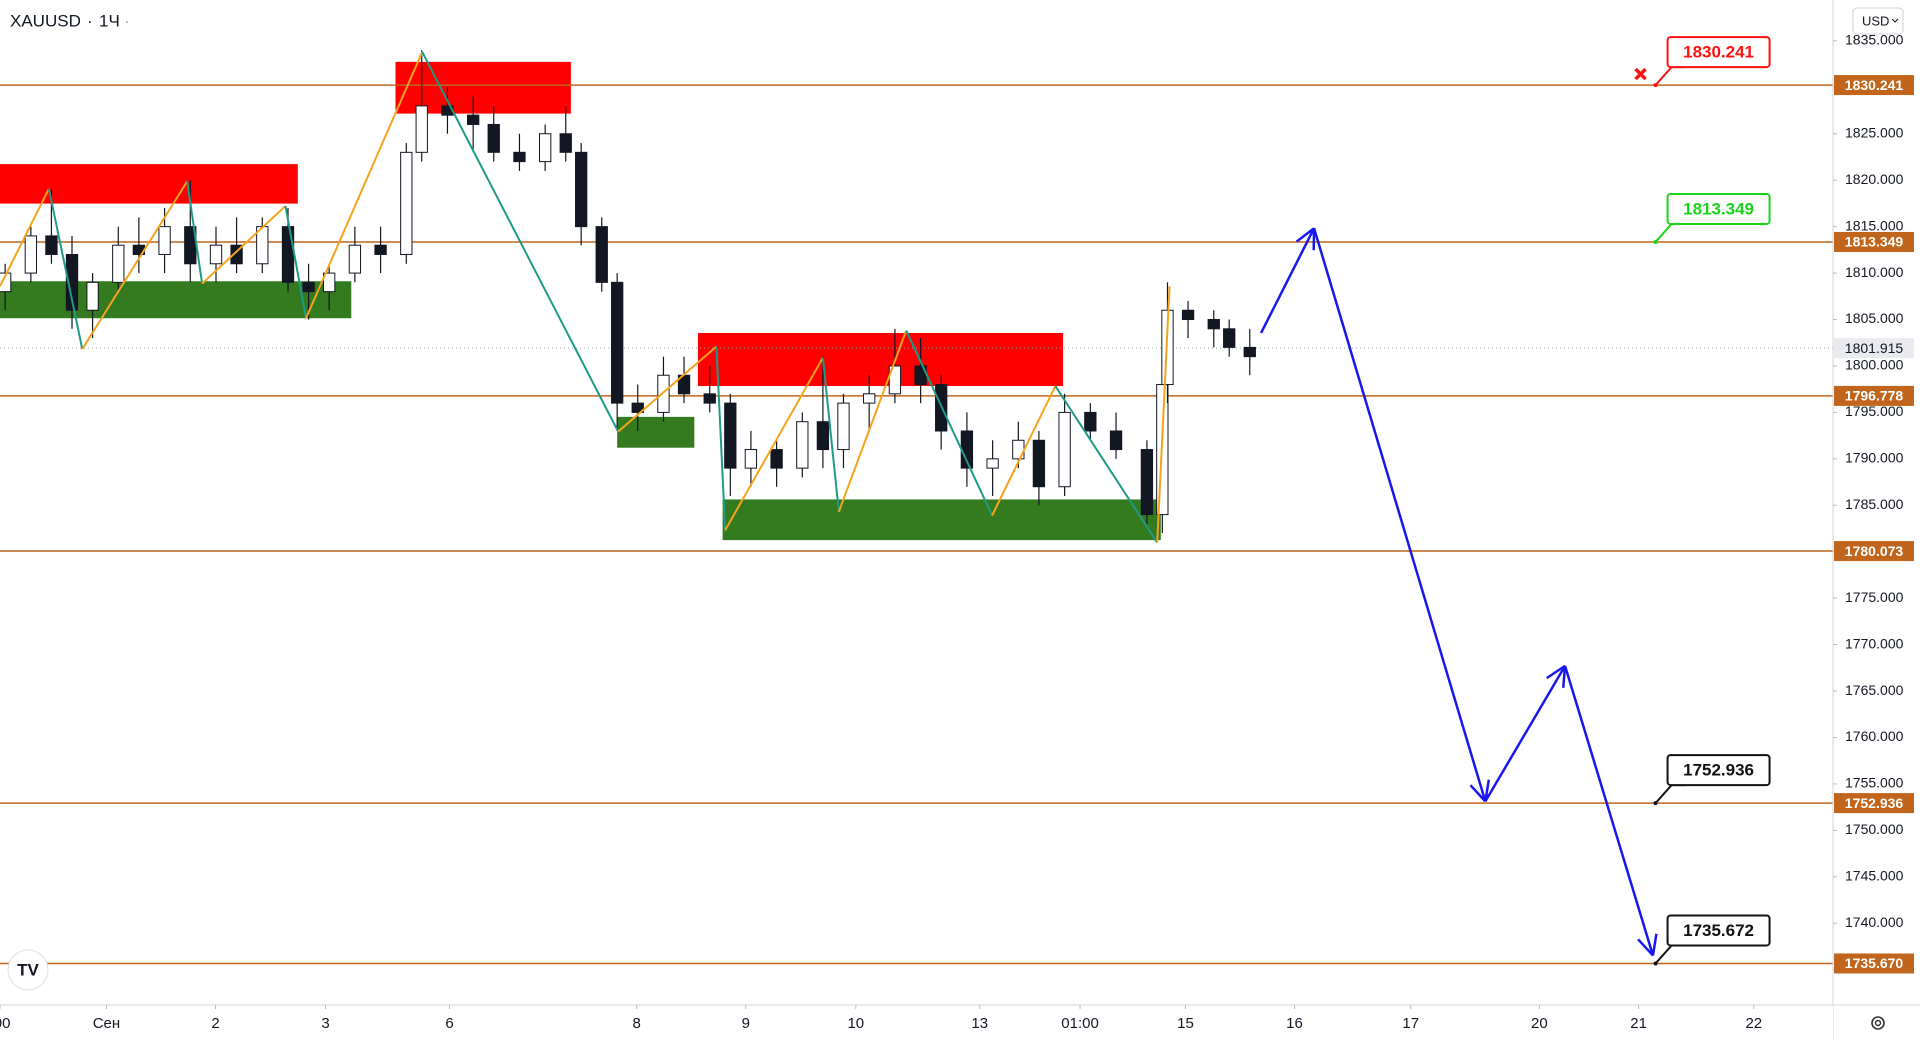 The height and width of the screenshot is (1040, 1920). What do you see at coordinates (449, 1023) in the screenshot?
I see `x-tick-label: 6` at bounding box center [449, 1023].